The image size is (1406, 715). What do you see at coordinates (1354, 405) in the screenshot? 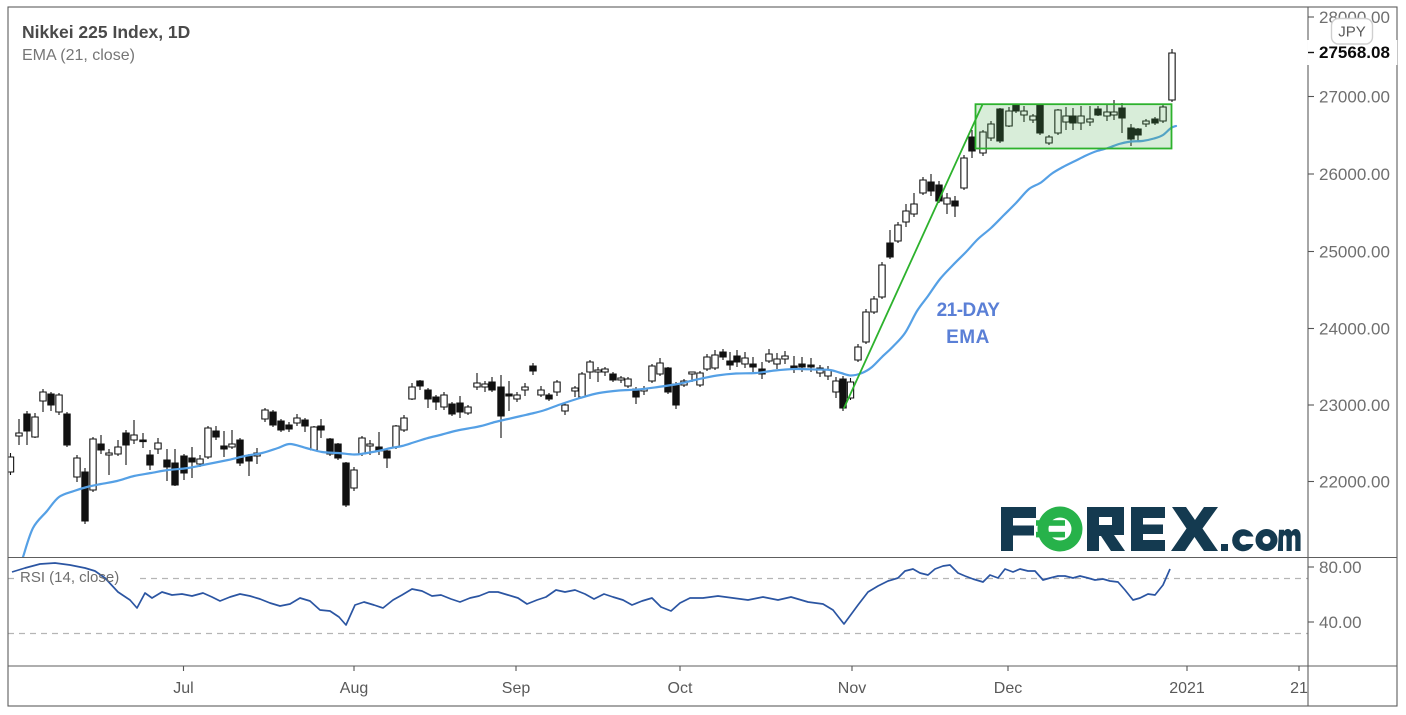
I see `svg-text: 23000.00` at bounding box center [1354, 405].